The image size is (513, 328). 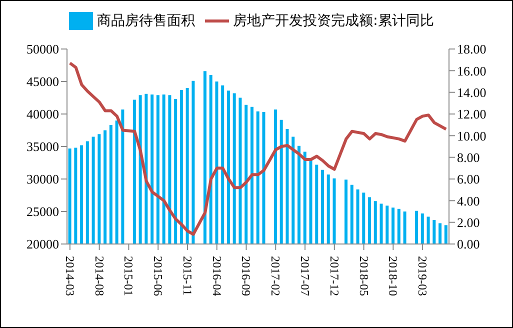 I want to click on x-tick-label: 2019-03, so click(x=423, y=276).